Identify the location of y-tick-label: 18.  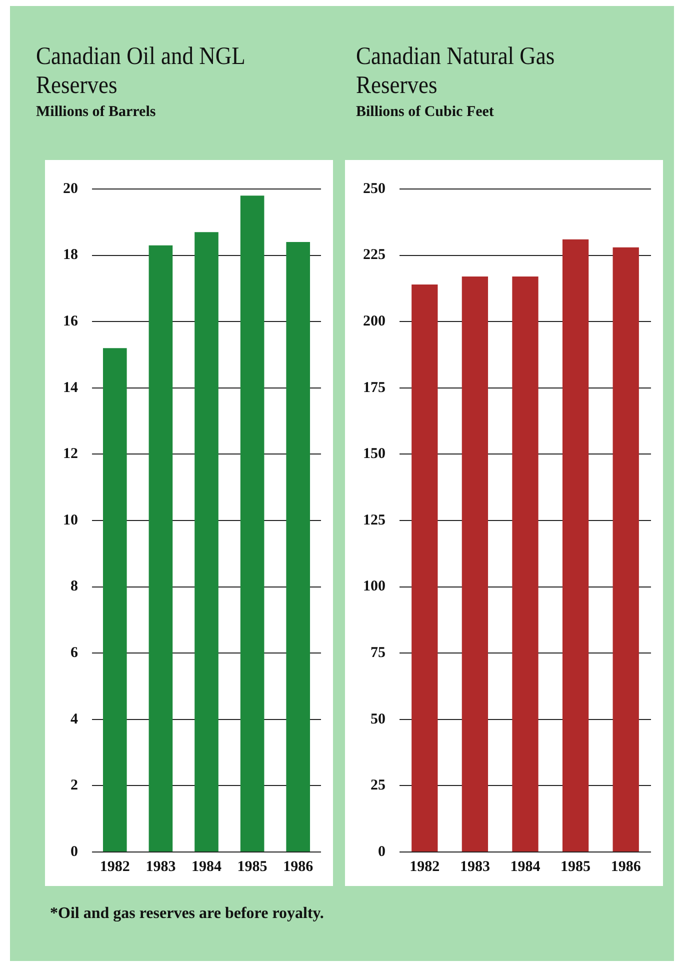
(70, 255).